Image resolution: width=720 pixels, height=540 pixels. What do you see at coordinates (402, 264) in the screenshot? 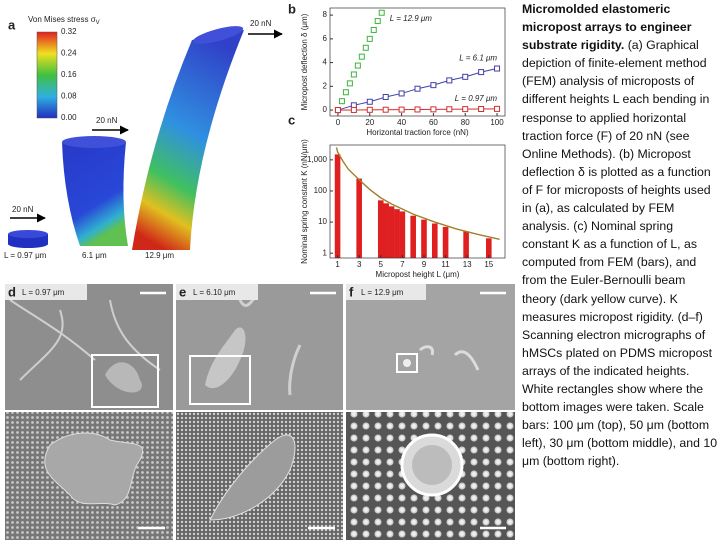
I see `x-tick-label: 7` at bounding box center [402, 264].